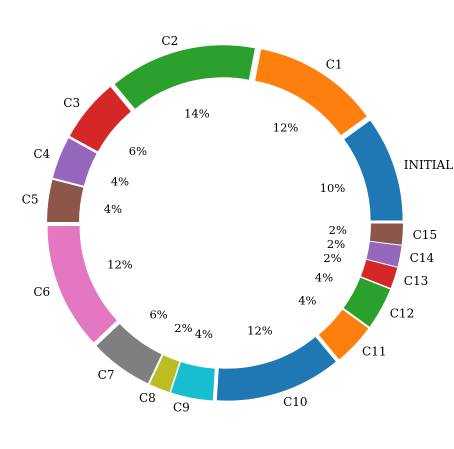 Image resolution: width=454 pixels, height=449 pixels. I want to click on pct-label-c1: 12%, so click(286, 128).